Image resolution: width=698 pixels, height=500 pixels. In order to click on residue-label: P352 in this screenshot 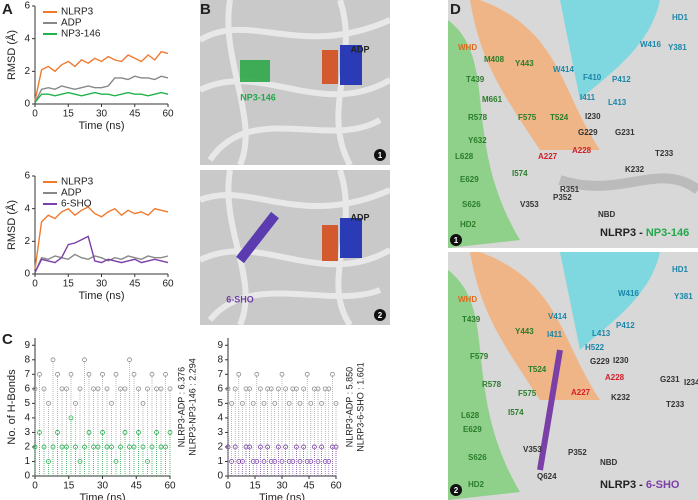, I will do `click(577, 452)`.